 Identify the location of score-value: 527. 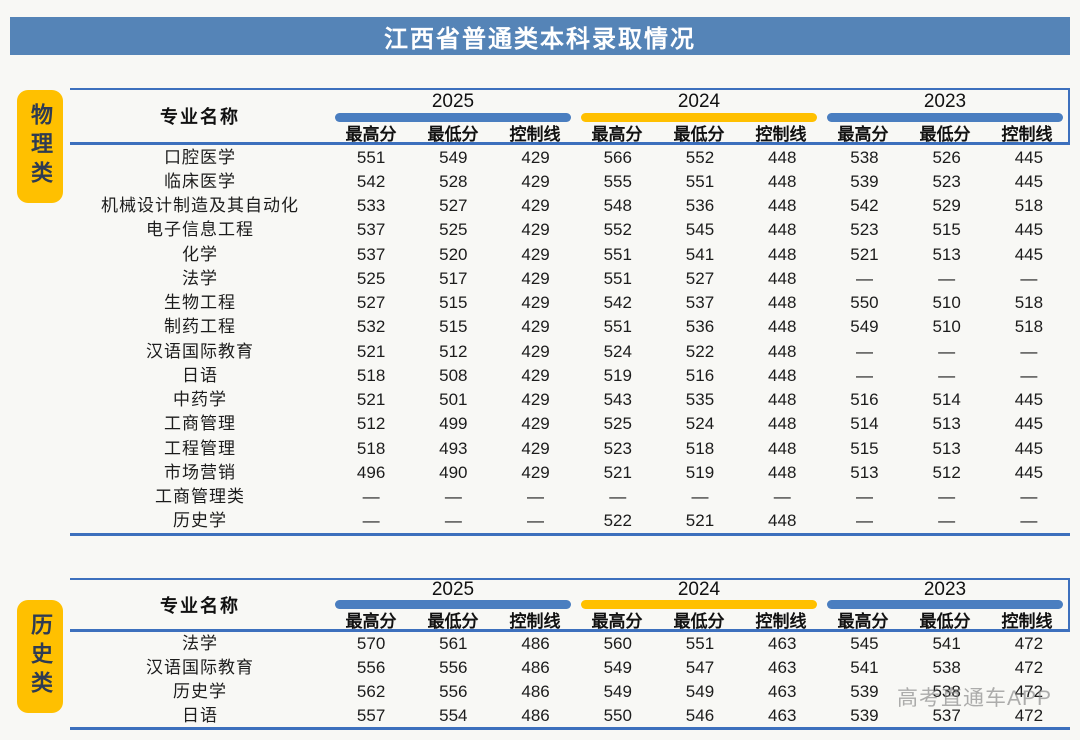
(700, 278).